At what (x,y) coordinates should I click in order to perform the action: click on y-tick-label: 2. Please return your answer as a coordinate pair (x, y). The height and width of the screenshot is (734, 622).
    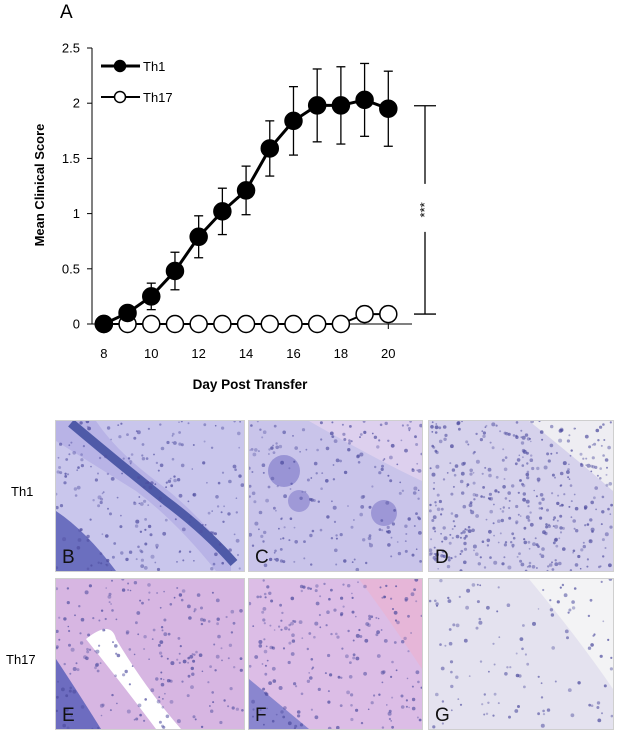
    Looking at the image, I should click on (76, 103).